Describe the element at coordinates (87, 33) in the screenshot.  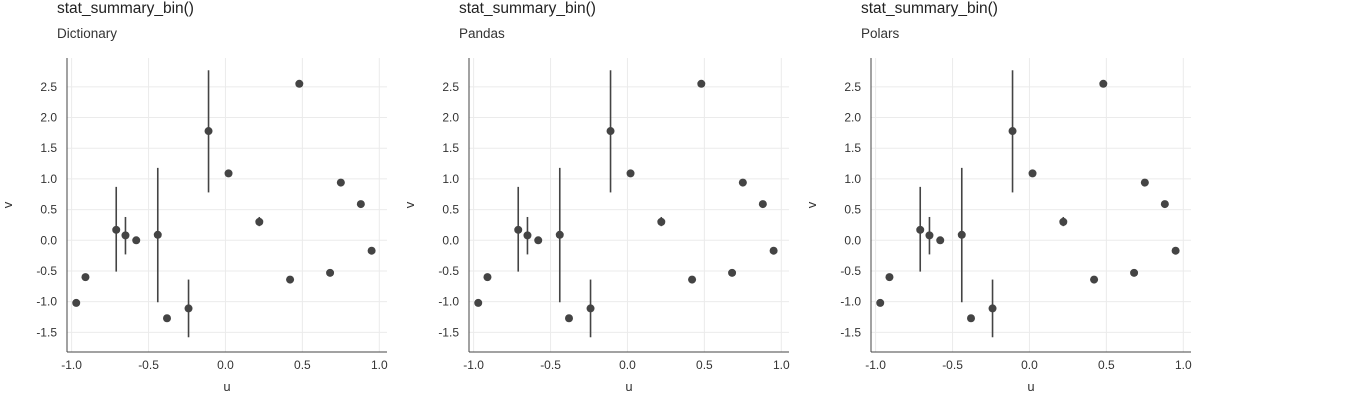
I see `chart-subtitle: Dictionary` at that location.